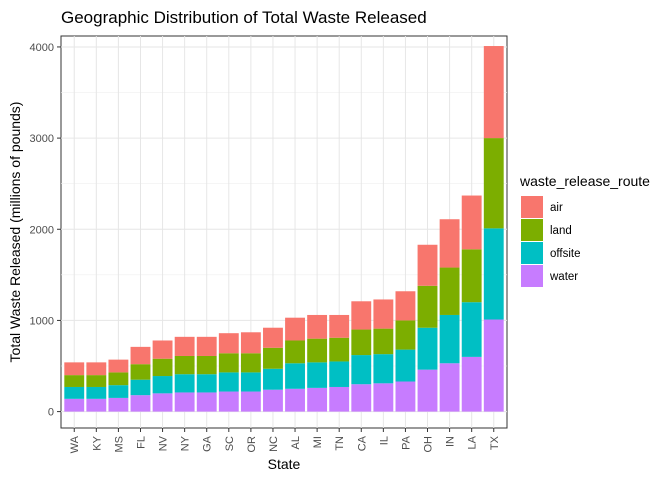  I want to click on bar-segment-land-SC, so click(228, 363).